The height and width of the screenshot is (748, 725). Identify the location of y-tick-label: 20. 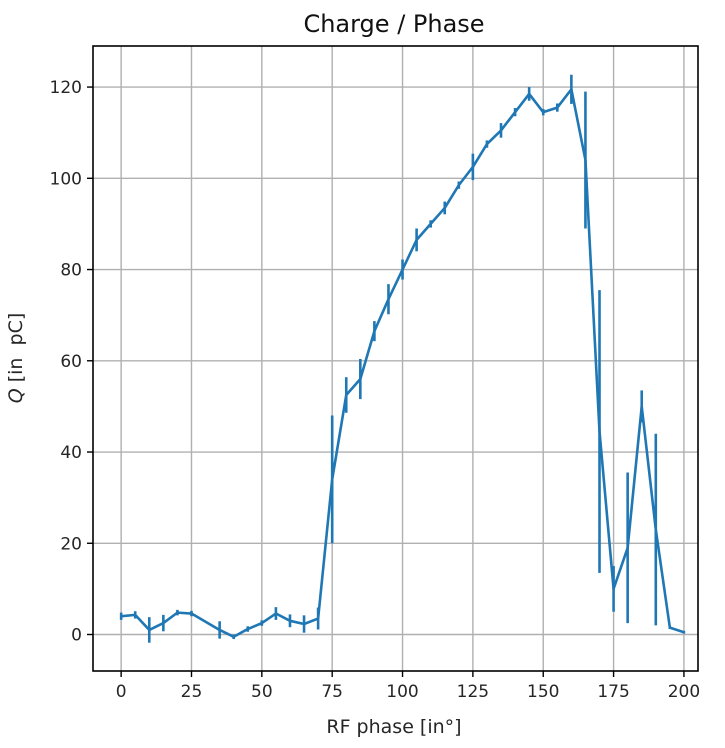
(71, 544).